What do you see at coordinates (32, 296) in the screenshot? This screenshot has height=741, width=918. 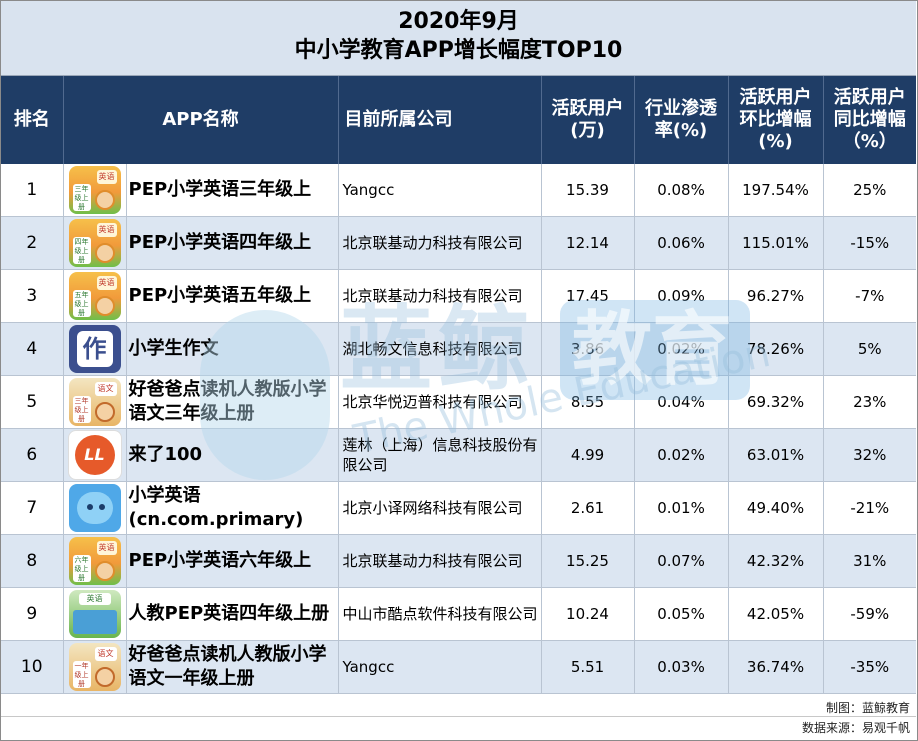 I see `rank-cell: 3` at bounding box center [32, 296].